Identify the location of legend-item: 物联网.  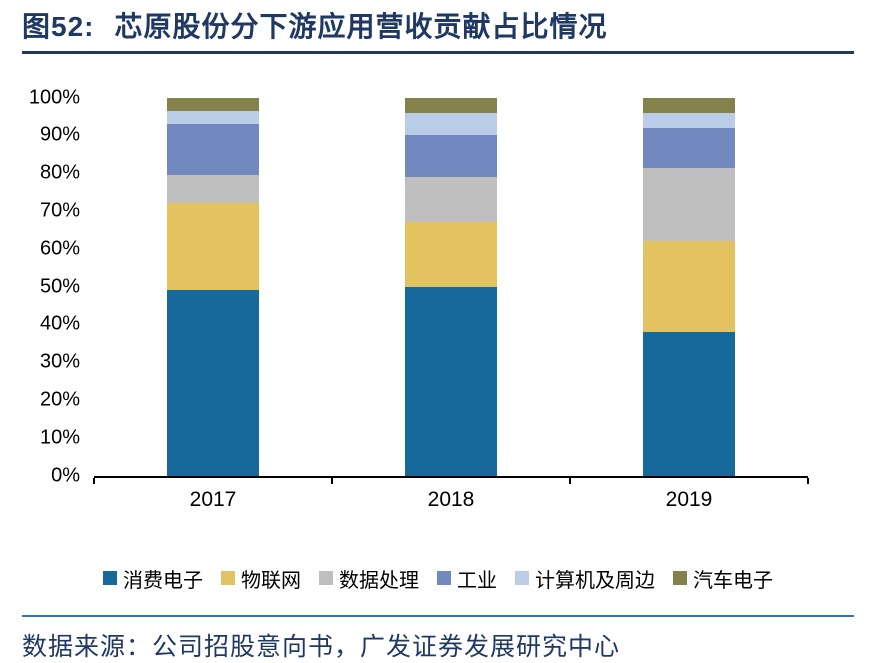
(261, 578).